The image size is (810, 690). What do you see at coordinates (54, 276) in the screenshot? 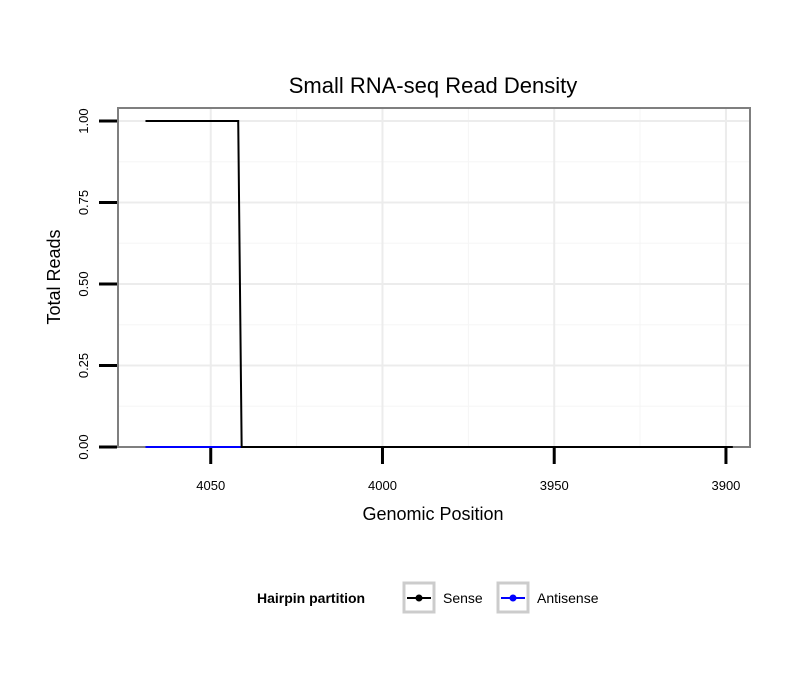
I see `y-axis-label: Total Reads` at bounding box center [54, 276].